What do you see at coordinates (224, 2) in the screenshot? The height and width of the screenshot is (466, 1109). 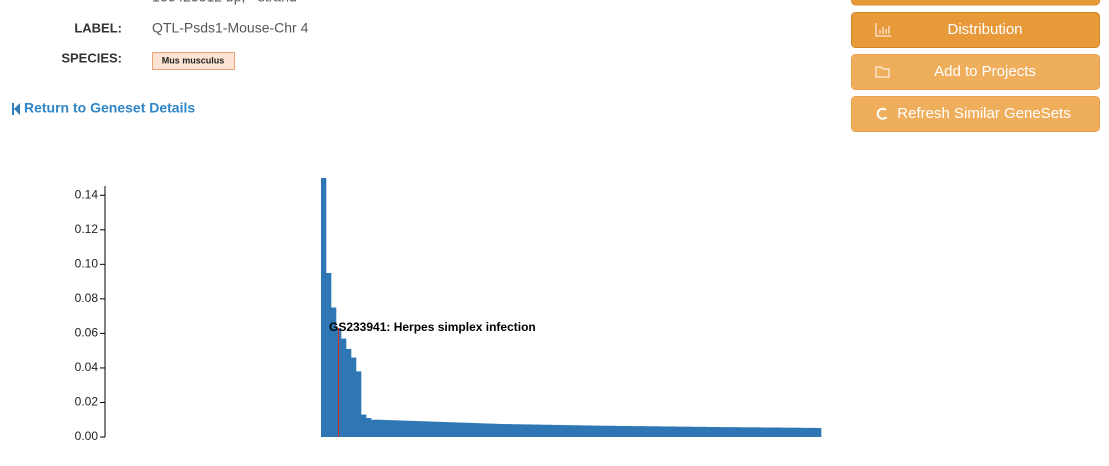 I see `location-text: 166425512 bp, - strand` at bounding box center [224, 2].